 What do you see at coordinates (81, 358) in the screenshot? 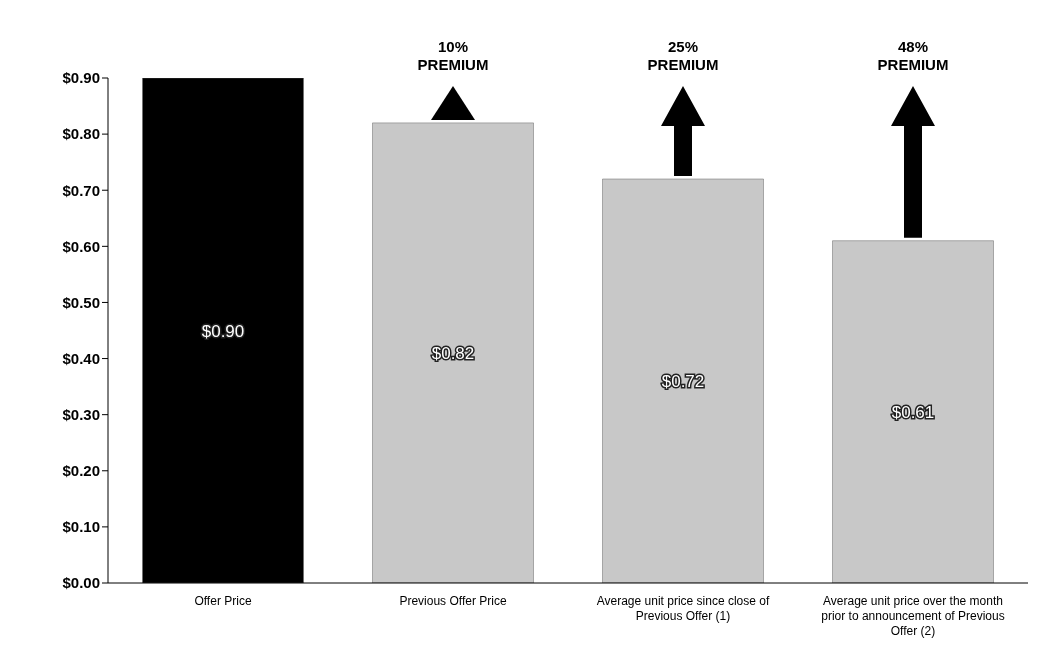
I see `y-tick-label: $0.40` at bounding box center [81, 358].